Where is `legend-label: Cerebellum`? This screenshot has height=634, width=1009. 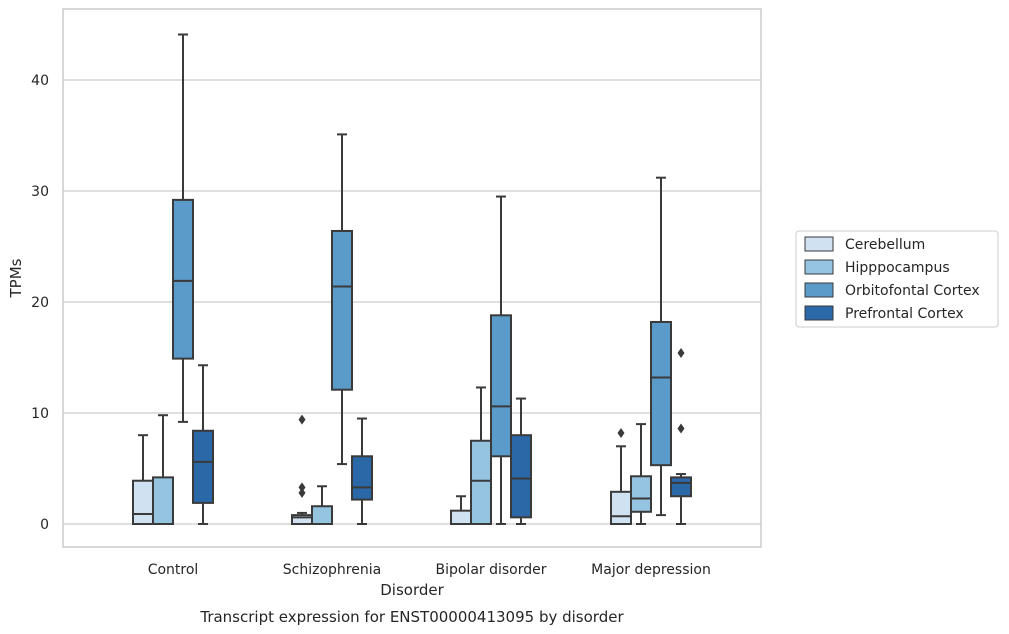
legend-label: Cerebellum is located at coordinates (885, 245).